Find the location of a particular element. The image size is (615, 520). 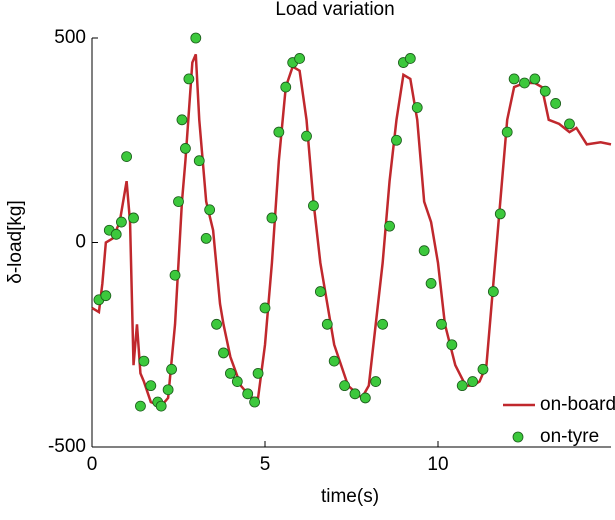

y-tick-label: -500 is located at coordinates (67, 446).